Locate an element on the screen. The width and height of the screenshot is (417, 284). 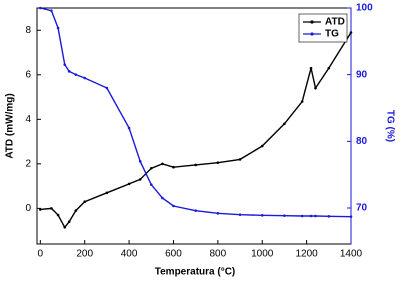
legend-box is located at coordinates (323, 28).